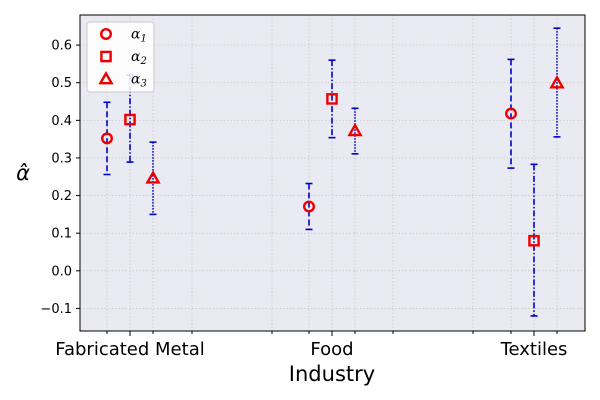 The width and height of the screenshot is (600, 400). I want to click on legend-marker-circle, so click(105, 34).